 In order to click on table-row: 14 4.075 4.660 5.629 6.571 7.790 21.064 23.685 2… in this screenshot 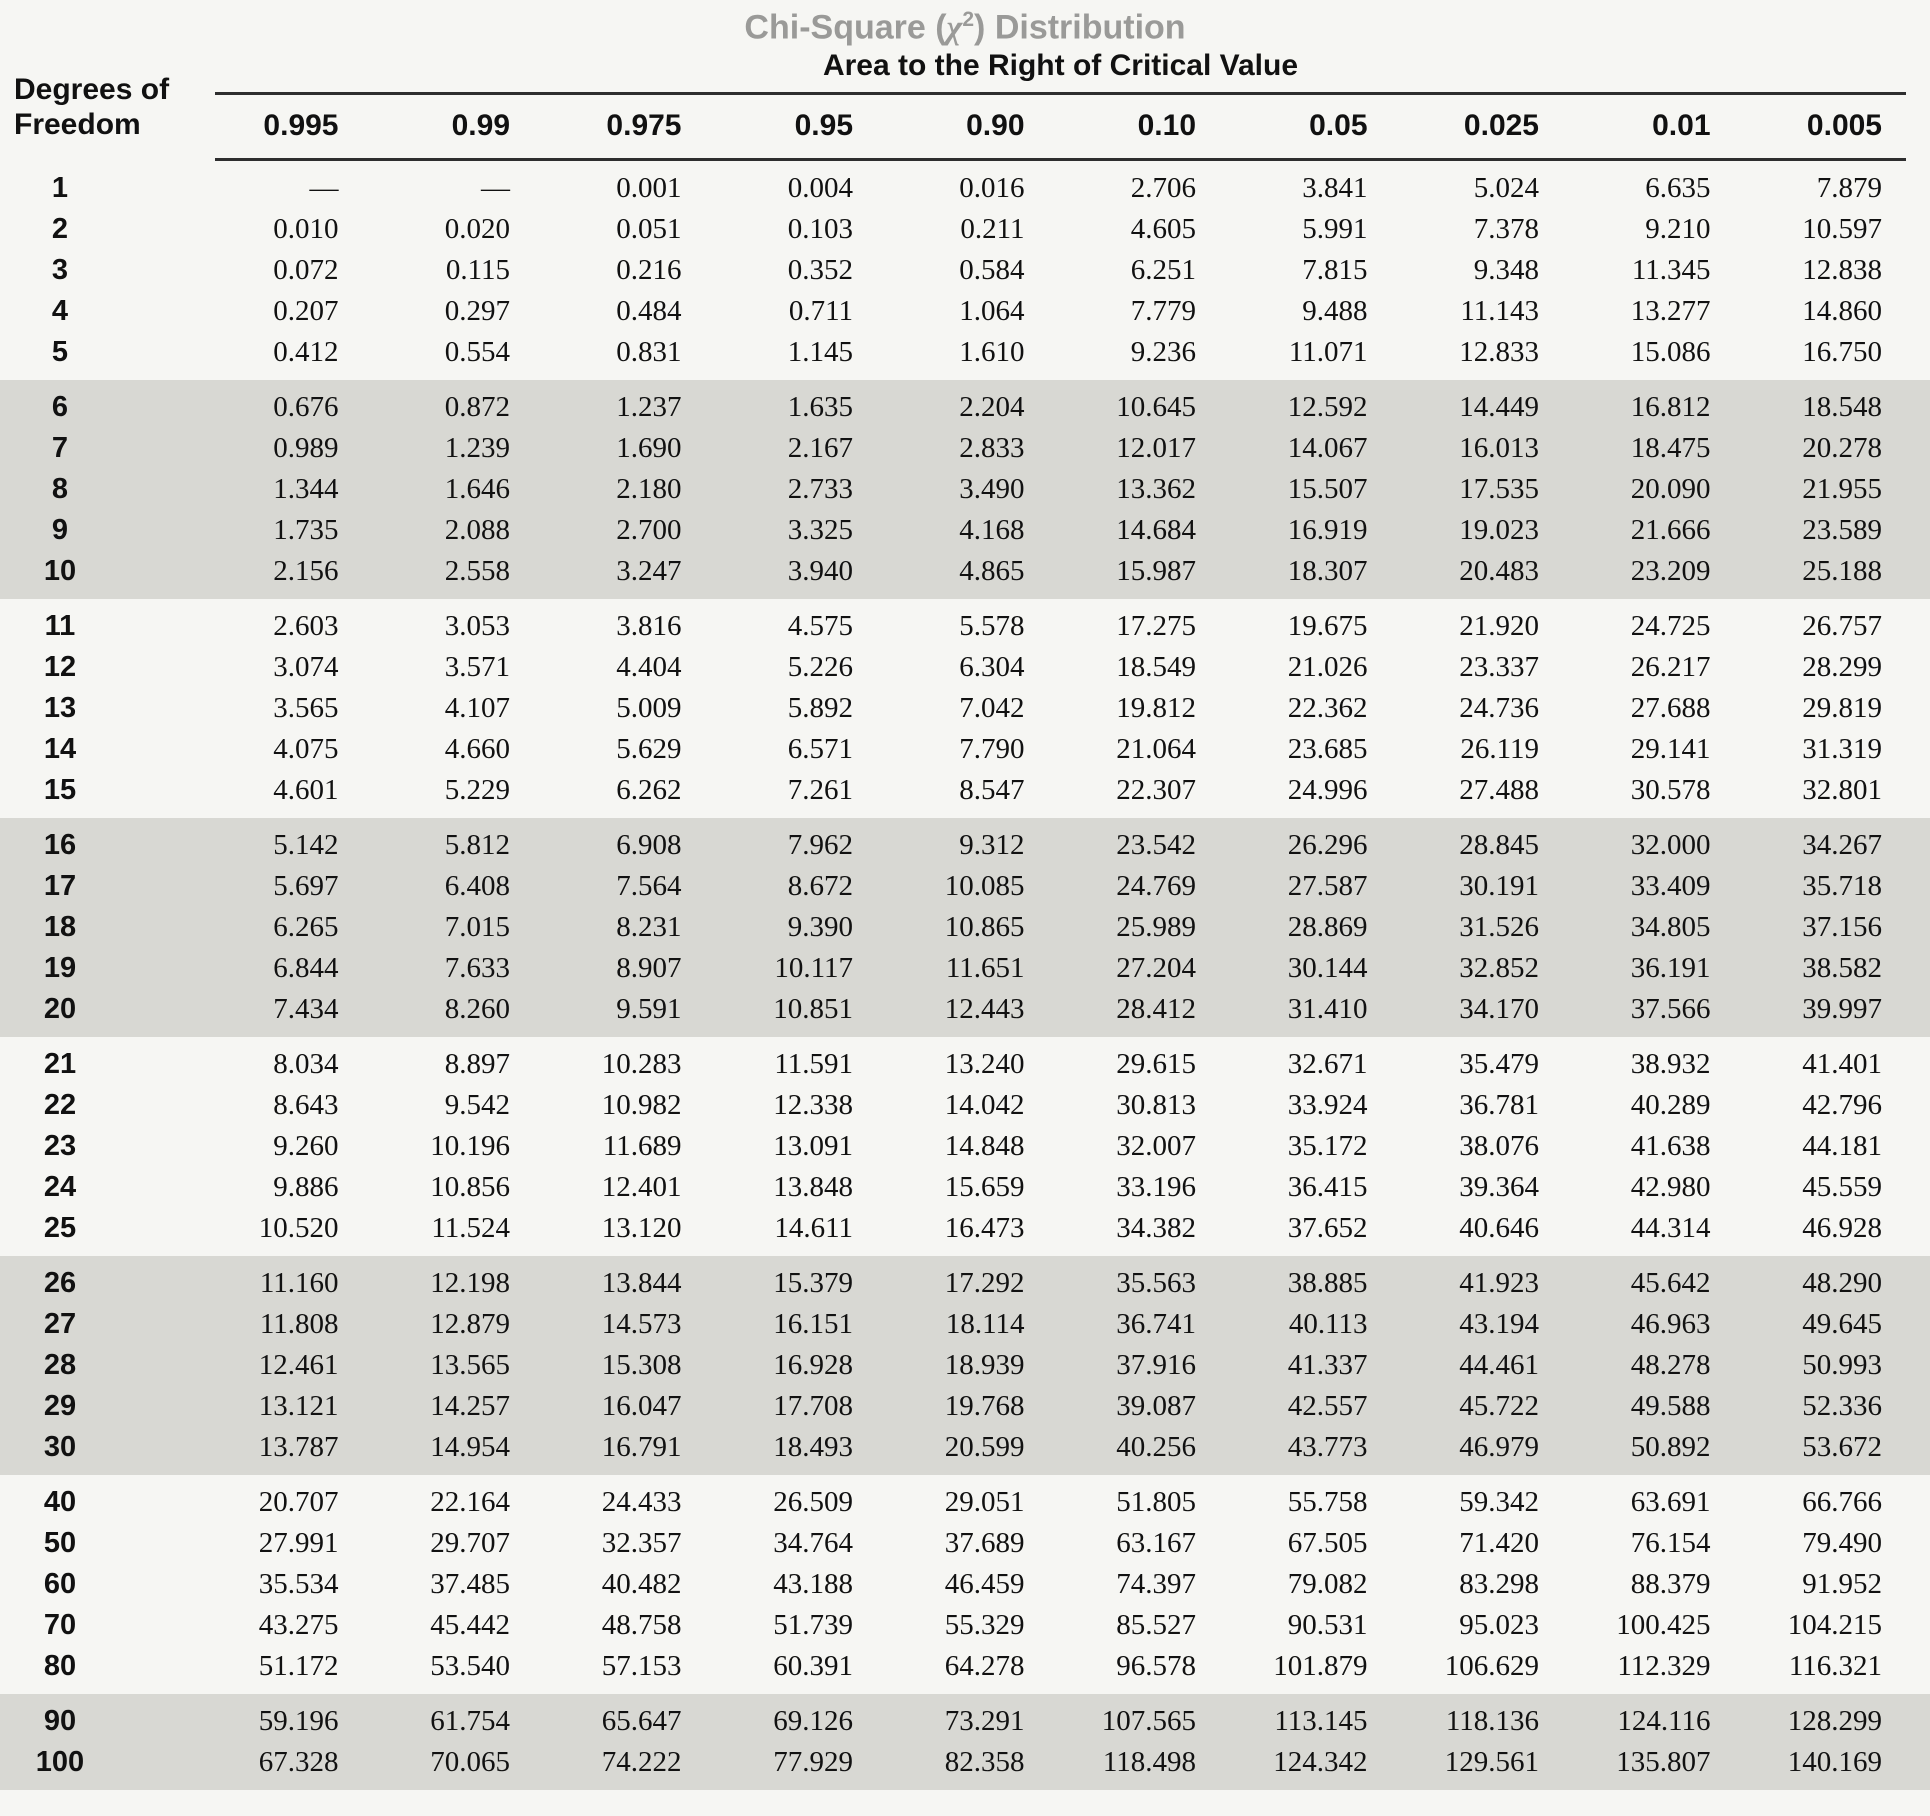, I will do `click(965, 749)`.